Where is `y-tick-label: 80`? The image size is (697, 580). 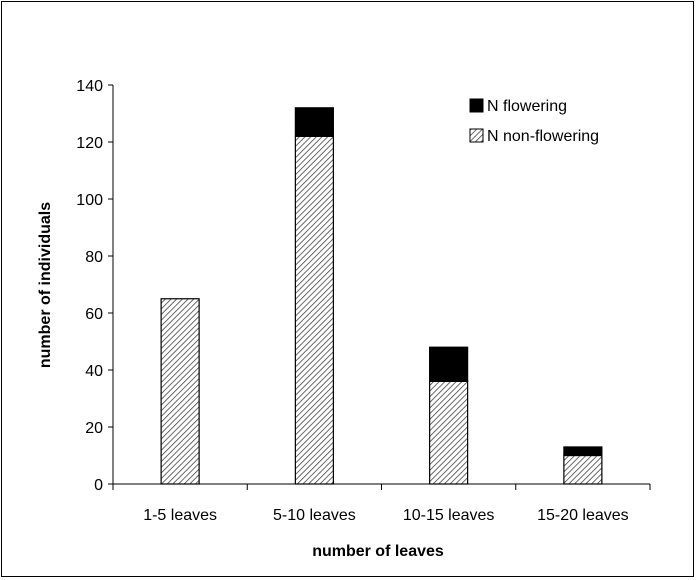
y-tick-label: 80 is located at coordinates (94, 257).